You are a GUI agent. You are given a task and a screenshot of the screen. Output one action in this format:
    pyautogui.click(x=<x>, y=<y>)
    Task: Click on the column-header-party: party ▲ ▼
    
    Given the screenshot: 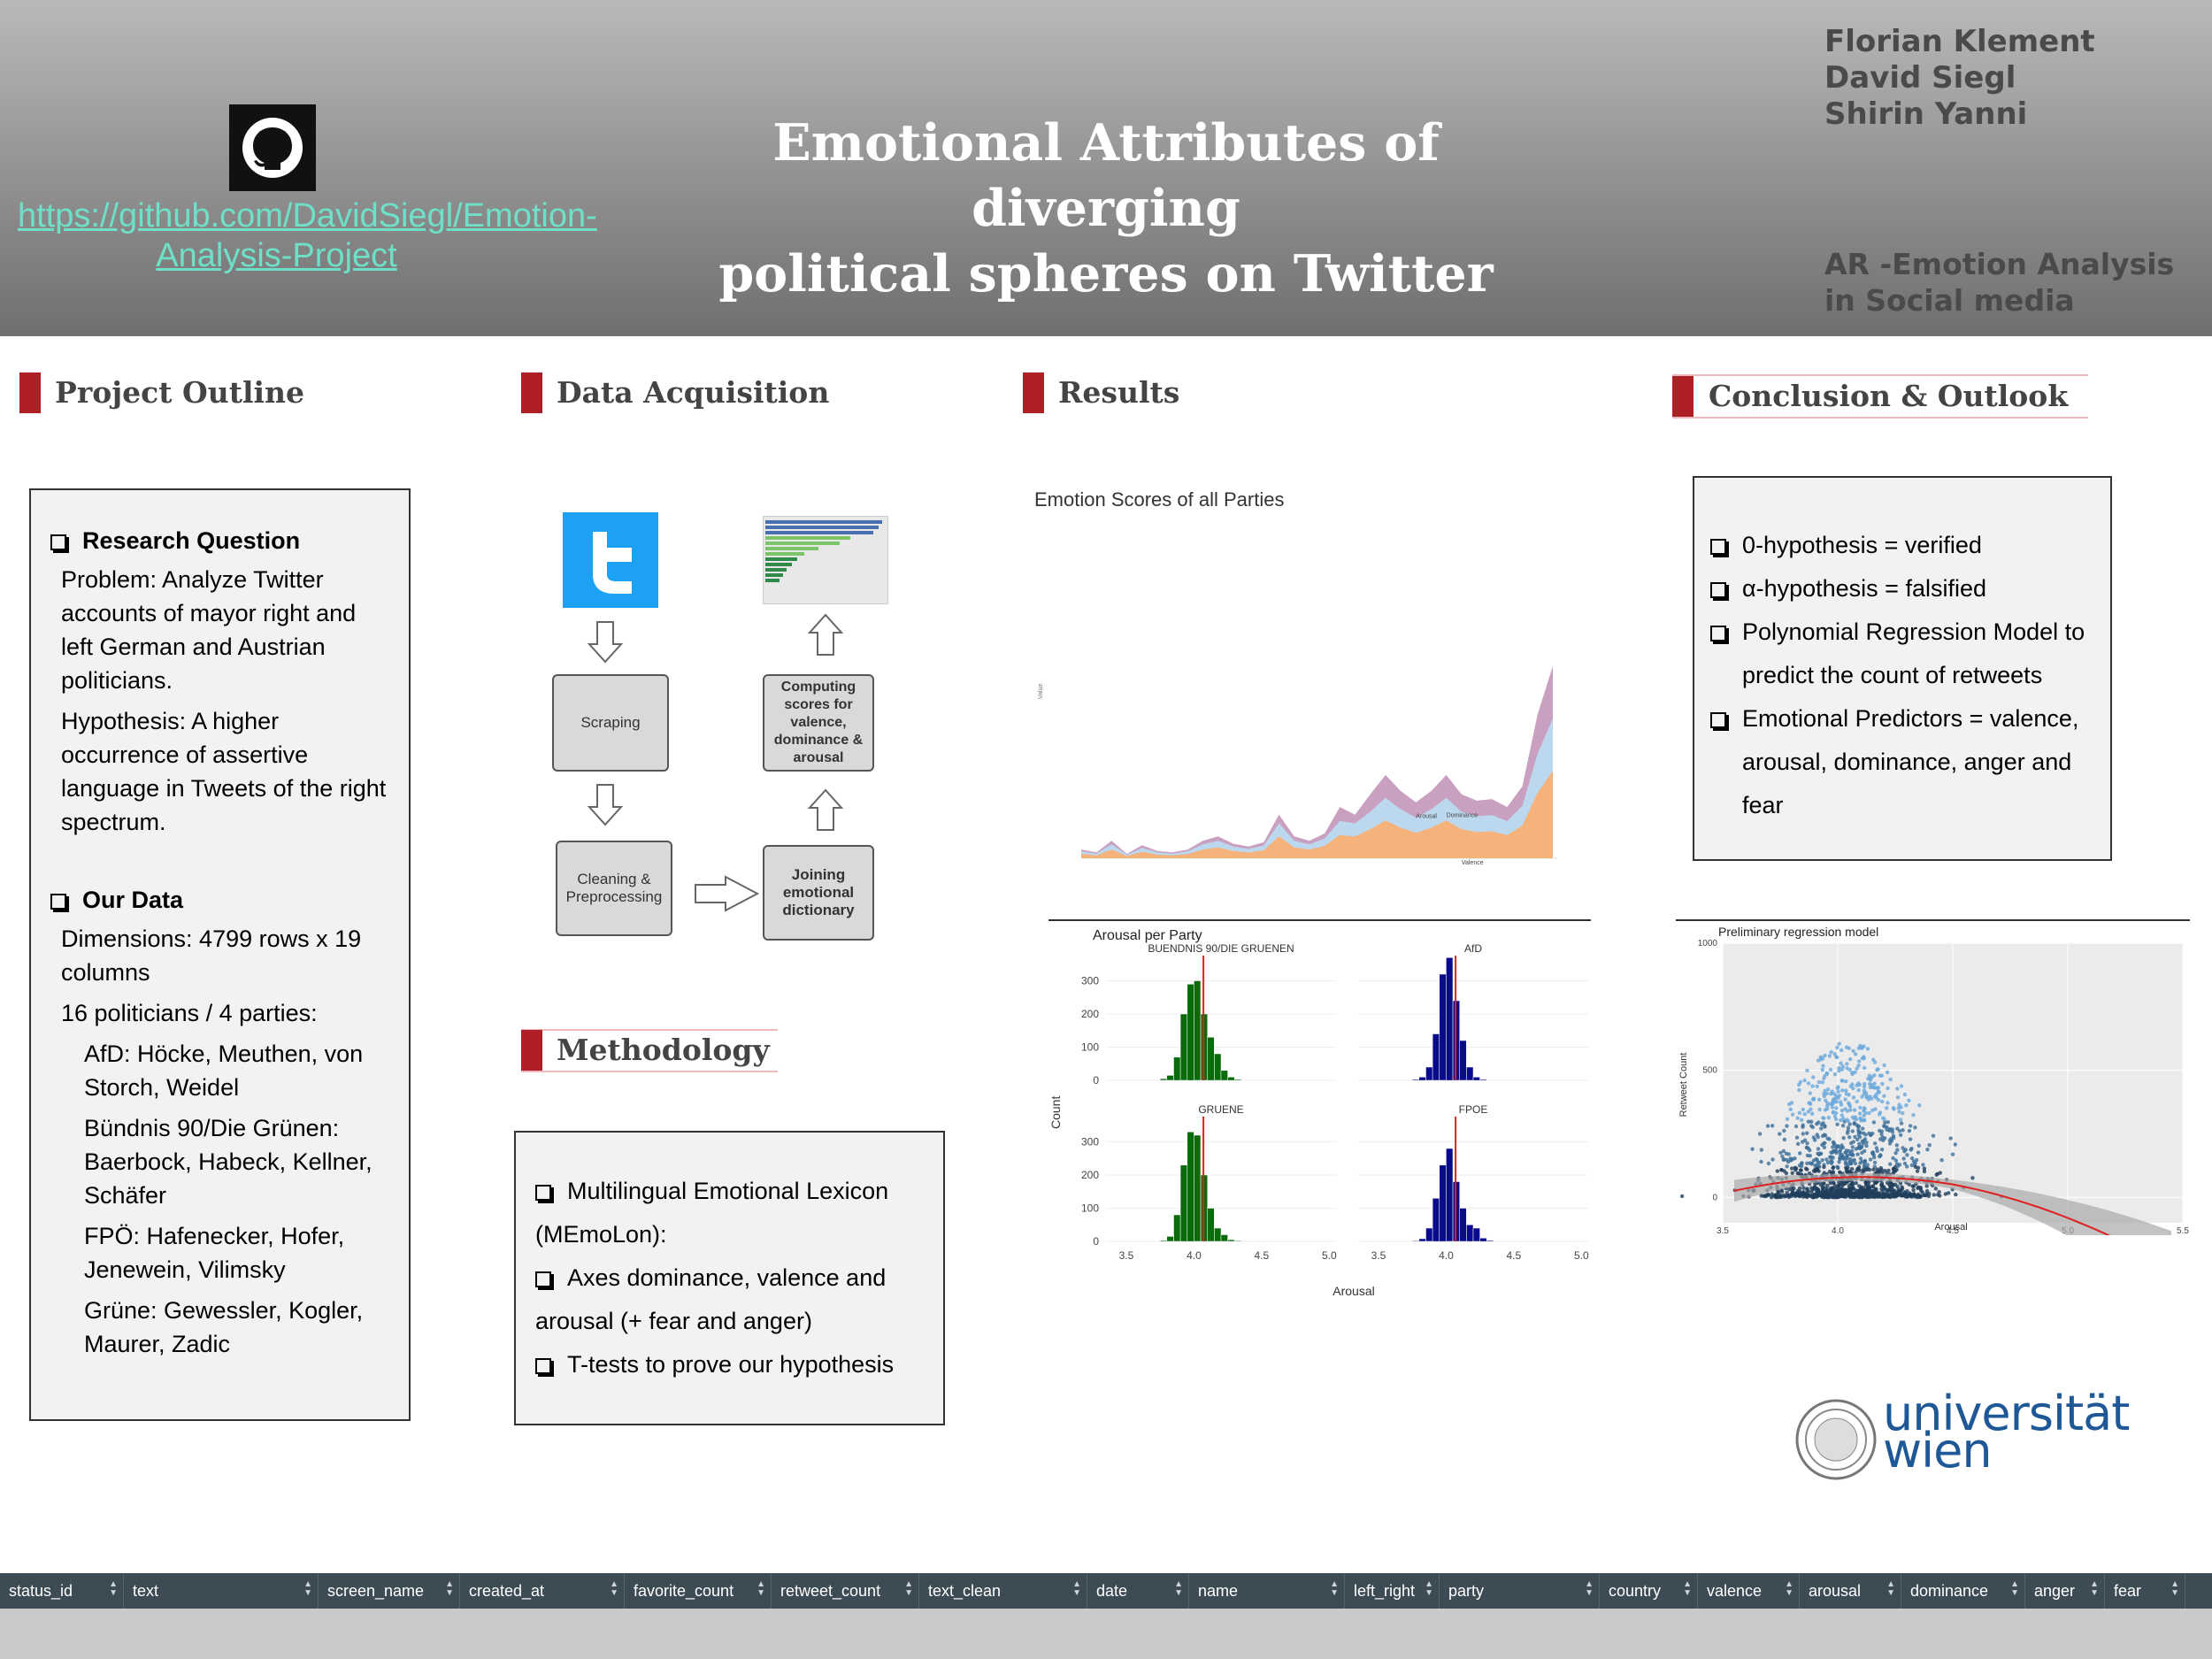 What is the action you would take?
    pyautogui.click(x=1520, y=1591)
    